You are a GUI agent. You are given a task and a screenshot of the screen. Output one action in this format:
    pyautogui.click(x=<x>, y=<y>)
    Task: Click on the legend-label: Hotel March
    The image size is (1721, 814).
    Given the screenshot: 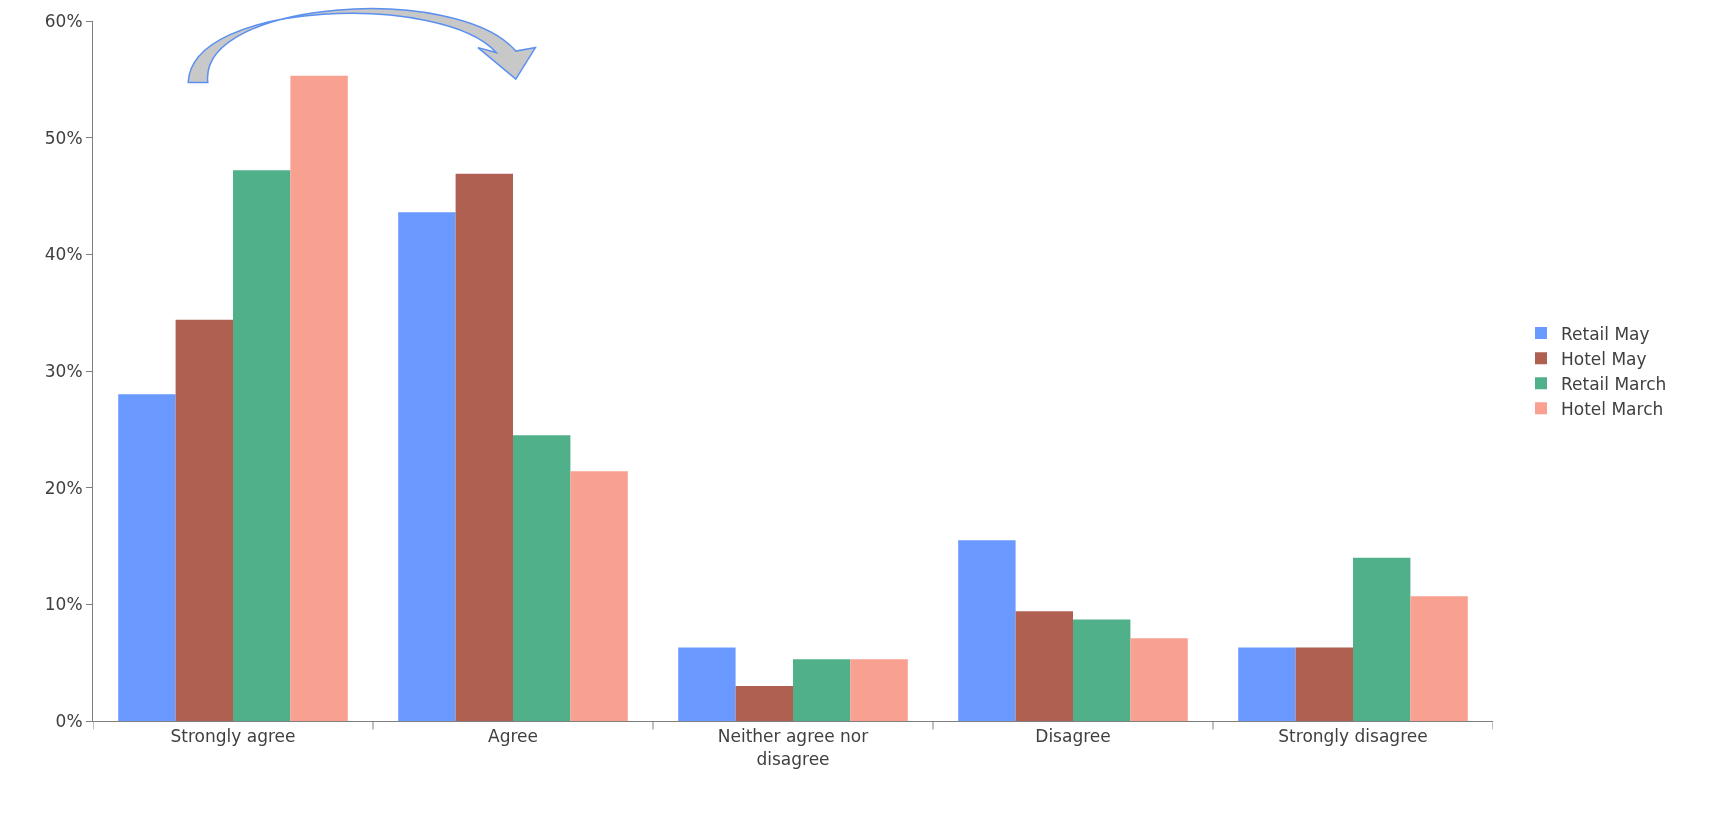 What is the action you would take?
    pyautogui.click(x=1612, y=408)
    